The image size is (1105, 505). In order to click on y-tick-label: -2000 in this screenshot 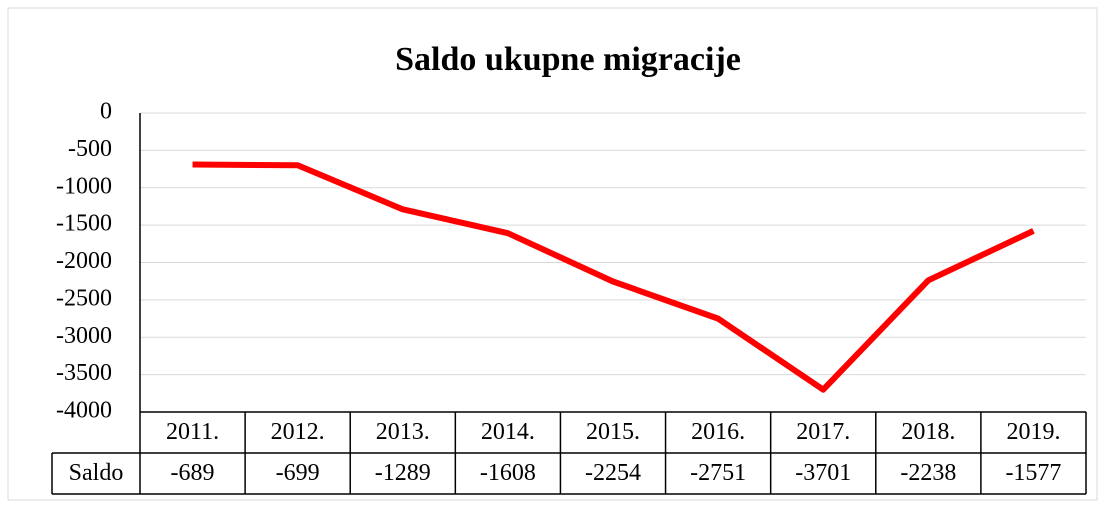, I will do `click(84, 261)`.